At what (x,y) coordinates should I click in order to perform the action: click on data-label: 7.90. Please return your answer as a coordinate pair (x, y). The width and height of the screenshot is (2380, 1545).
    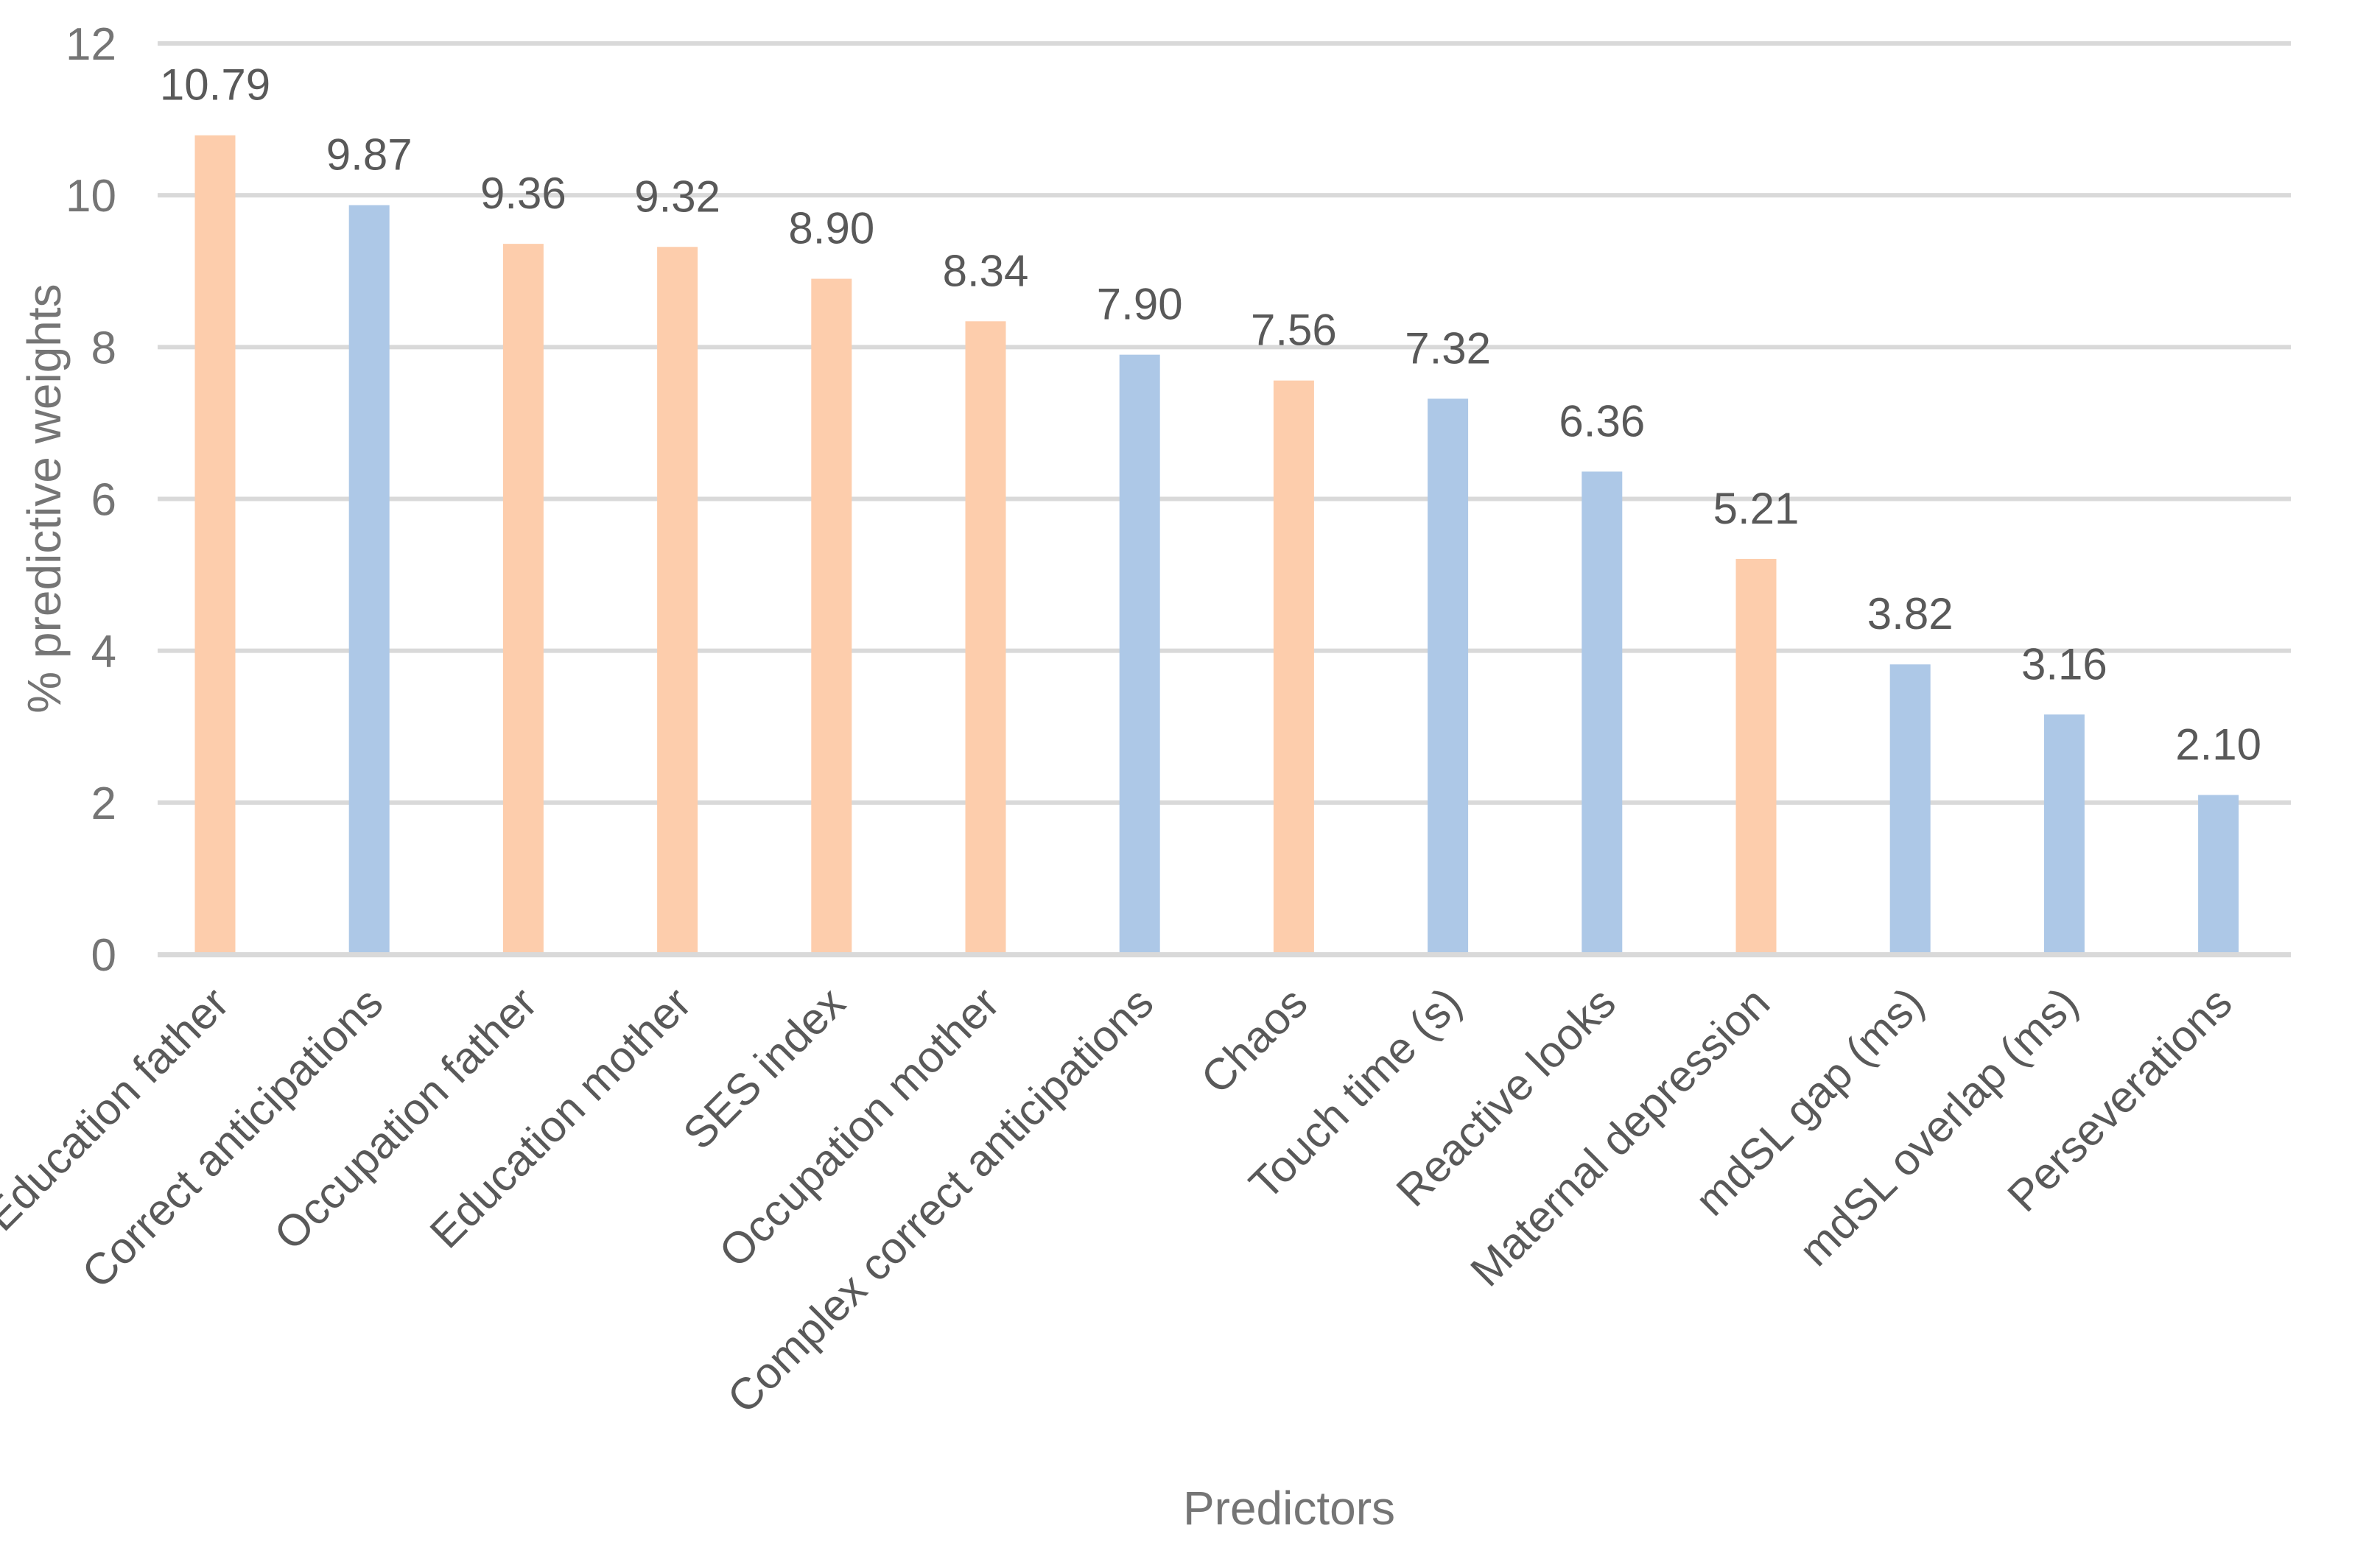
    Looking at the image, I should click on (1140, 305).